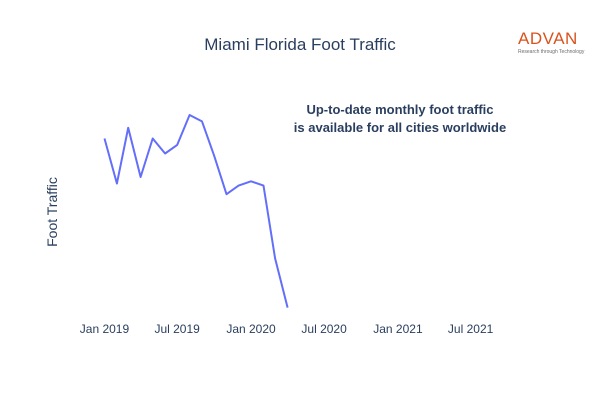  What do you see at coordinates (177, 329) in the screenshot?
I see `x-tick-label: Jul 2019` at bounding box center [177, 329].